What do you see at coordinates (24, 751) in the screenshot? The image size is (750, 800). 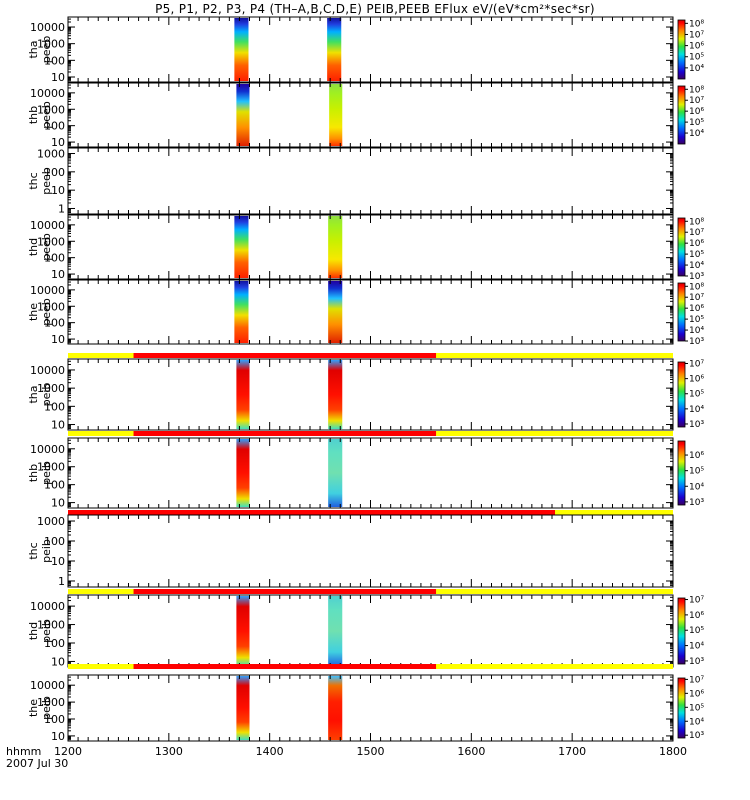 I see `x-axis-hhmm-label: hhmm` at bounding box center [24, 751].